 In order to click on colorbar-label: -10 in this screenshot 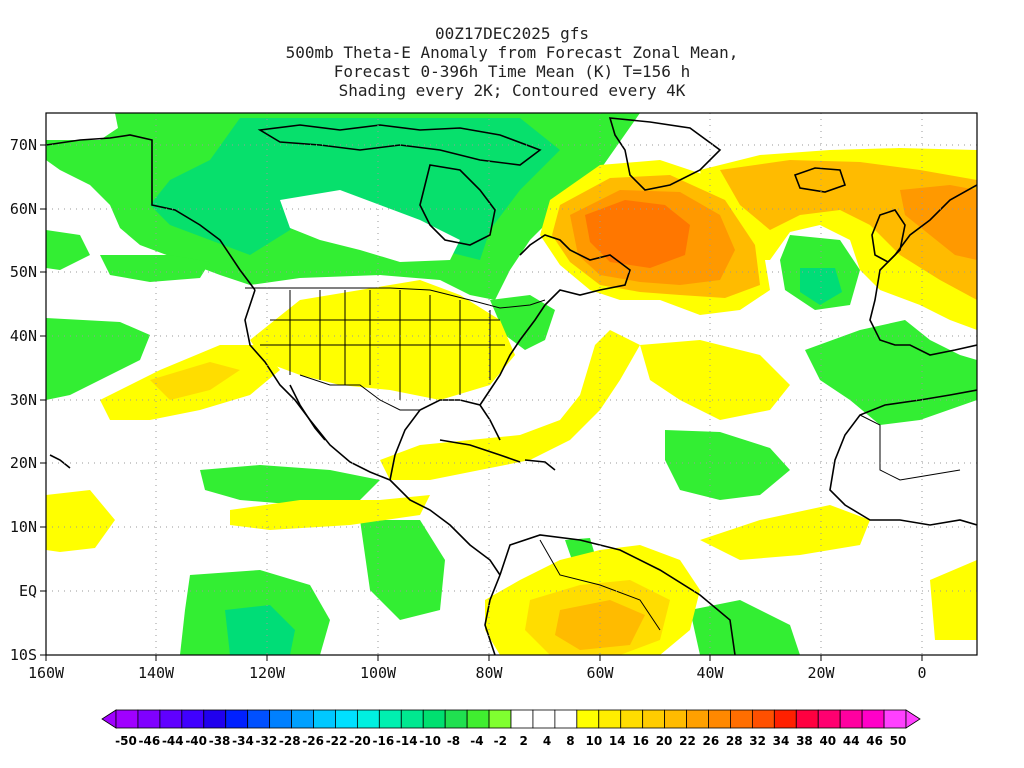, I will do `click(430, 741)`.